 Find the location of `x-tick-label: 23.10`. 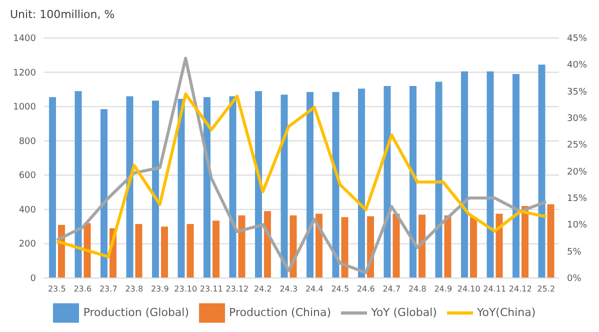

x-tick-label: 23.10 is located at coordinates (186, 289).